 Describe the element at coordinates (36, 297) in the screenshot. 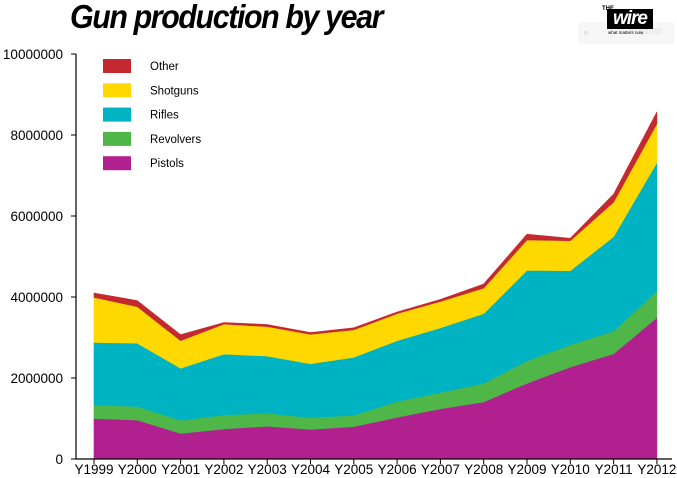

I see `y-tick-label: 4000000` at that location.